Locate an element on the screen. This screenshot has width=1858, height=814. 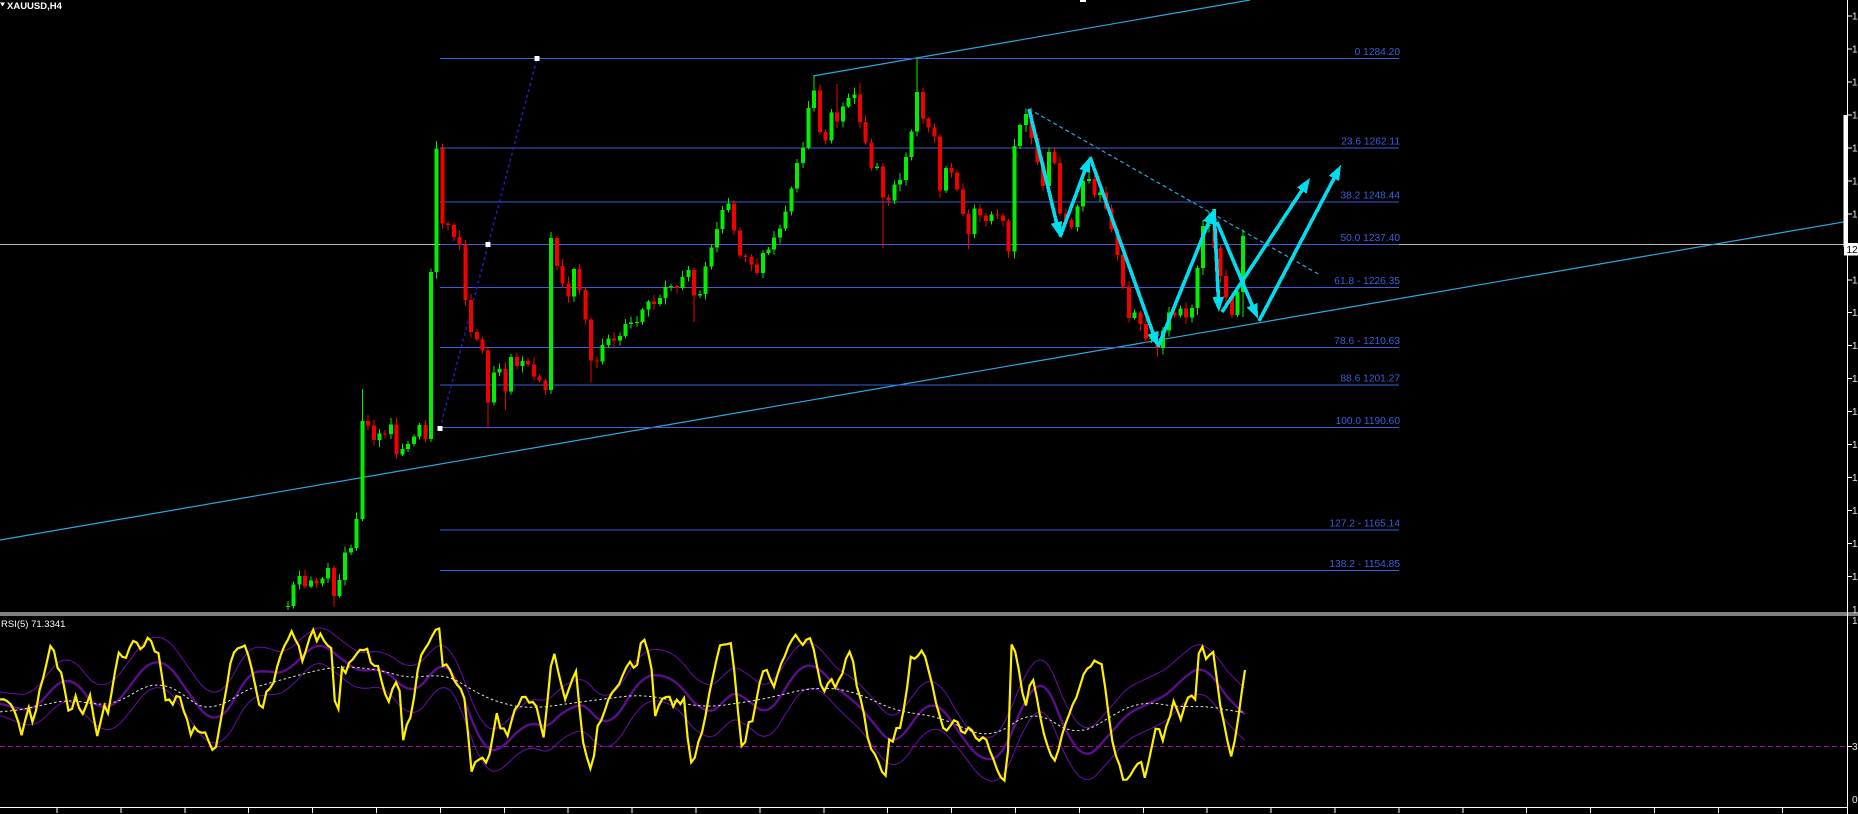
svg-text: XAUUSD,H4 is located at coordinates (35, 6).